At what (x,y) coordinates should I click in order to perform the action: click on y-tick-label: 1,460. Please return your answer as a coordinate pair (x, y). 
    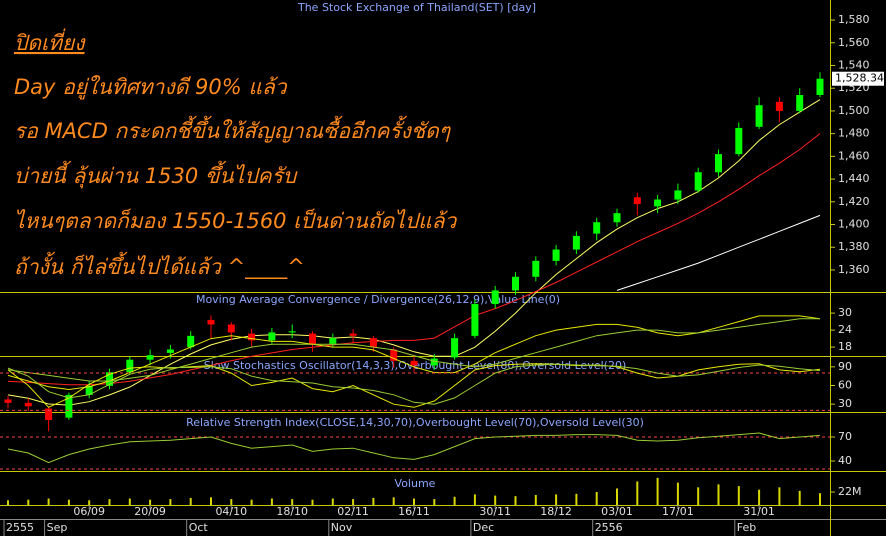
    Looking at the image, I should click on (854, 155).